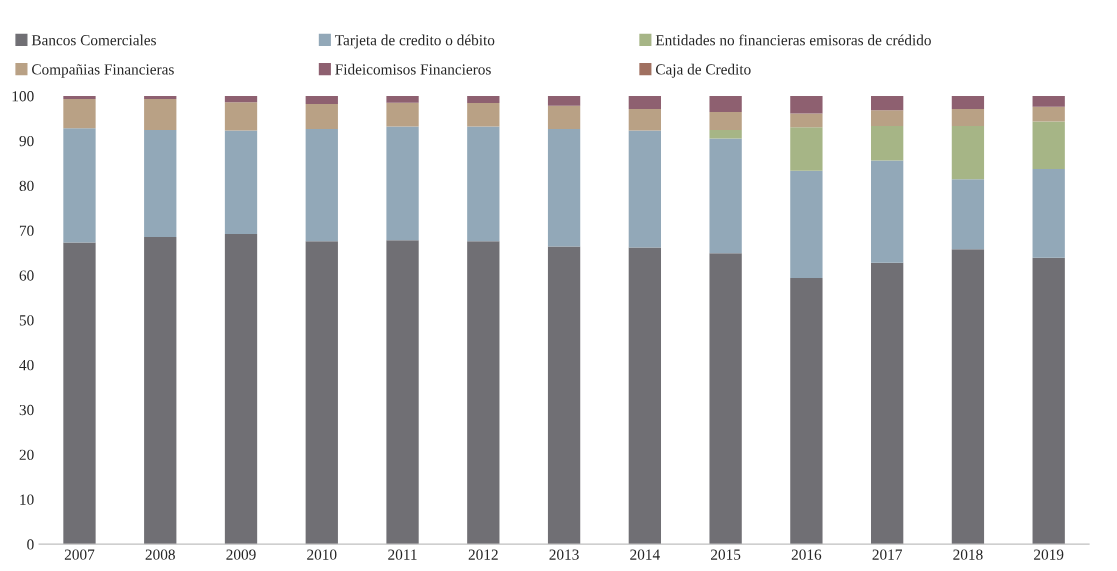  What do you see at coordinates (564, 554) in the screenshot?
I see `x-tick-label: 2013` at bounding box center [564, 554].